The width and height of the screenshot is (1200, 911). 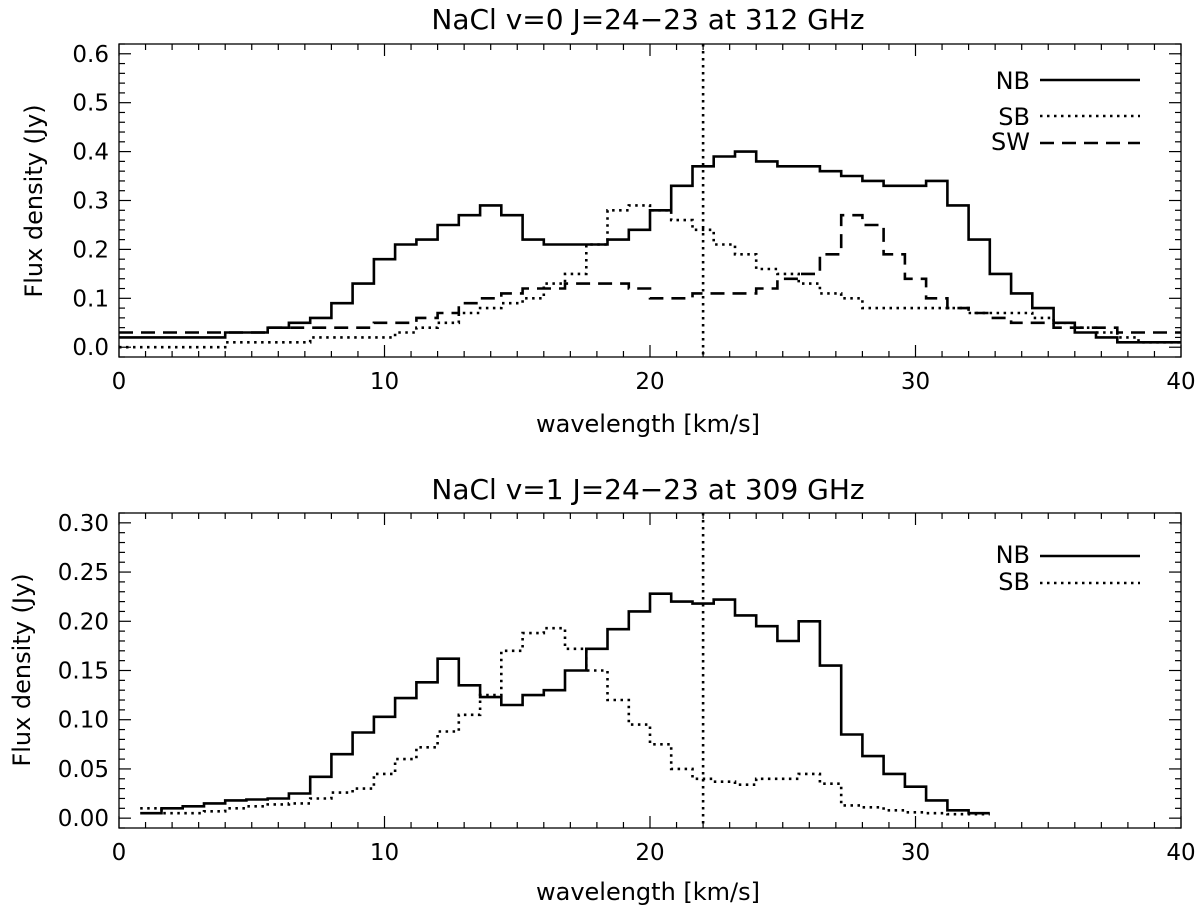 What do you see at coordinates (90, 202) in the screenshot?
I see `y-tick-label: 0.3` at bounding box center [90, 202].